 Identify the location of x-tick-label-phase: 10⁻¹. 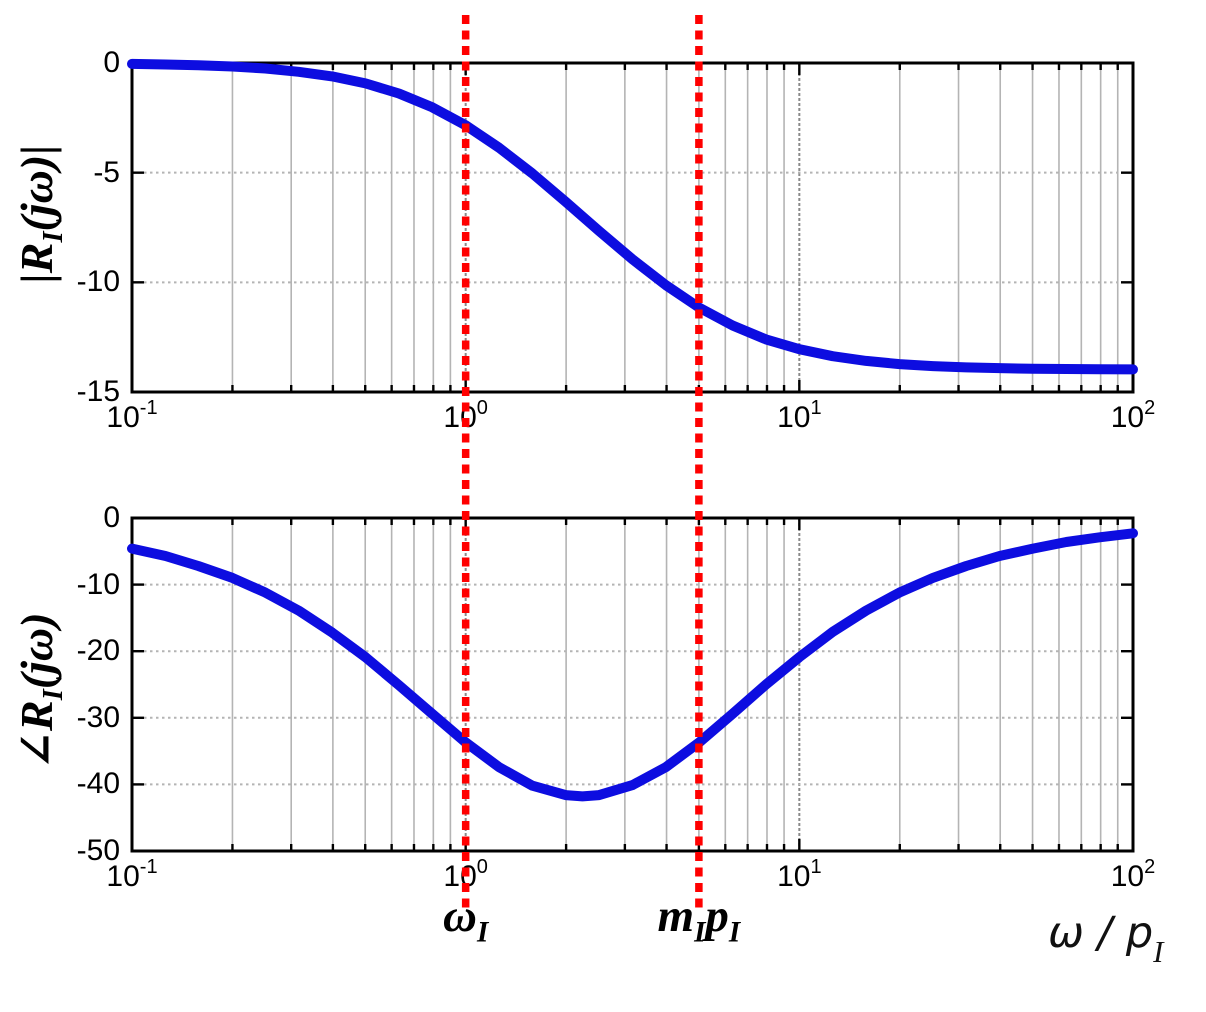
(132, 874).